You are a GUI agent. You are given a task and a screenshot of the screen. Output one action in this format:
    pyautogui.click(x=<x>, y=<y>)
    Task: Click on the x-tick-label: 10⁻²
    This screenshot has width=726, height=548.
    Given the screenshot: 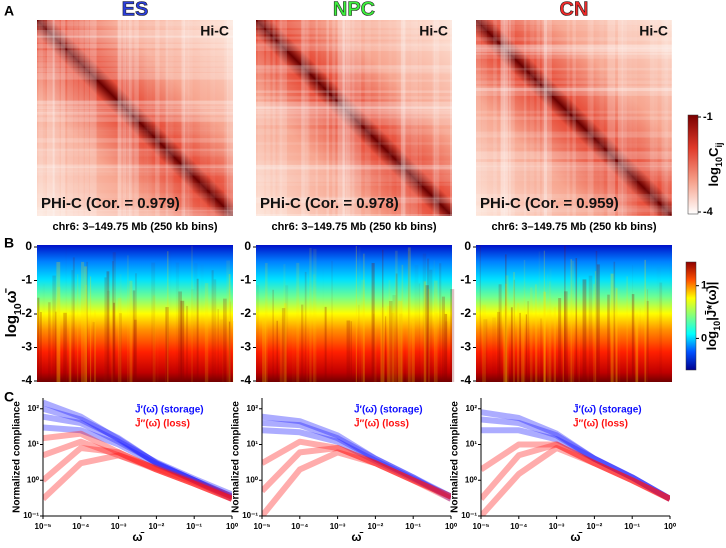 What is the action you would take?
    pyautogui.click(x=376, y=526)
    